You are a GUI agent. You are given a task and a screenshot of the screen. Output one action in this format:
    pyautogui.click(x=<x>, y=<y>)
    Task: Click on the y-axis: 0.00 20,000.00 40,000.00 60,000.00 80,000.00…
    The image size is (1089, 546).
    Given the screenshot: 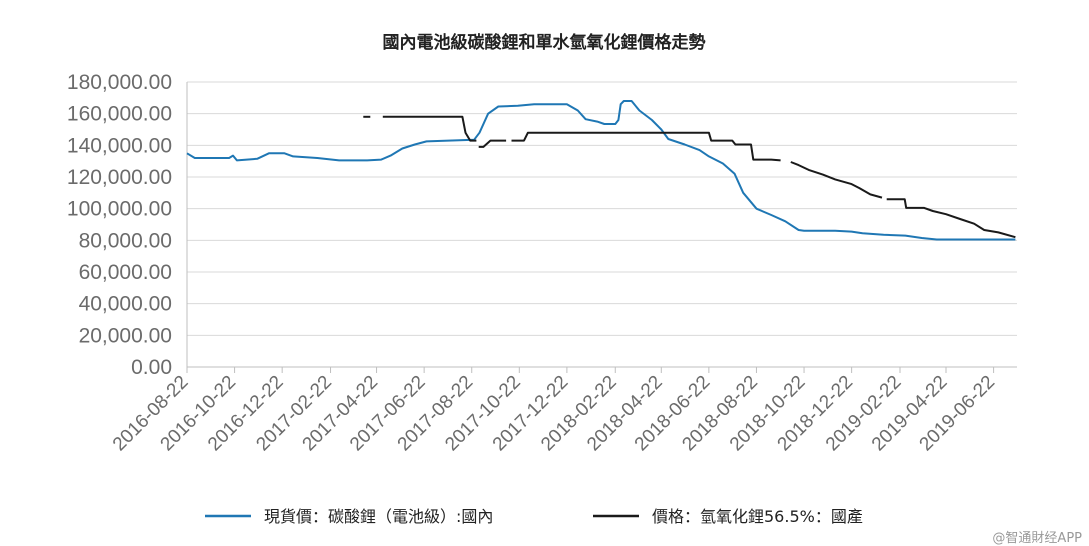 What is the action you would take?
    pyautogui.click(x=119, y=225)
    